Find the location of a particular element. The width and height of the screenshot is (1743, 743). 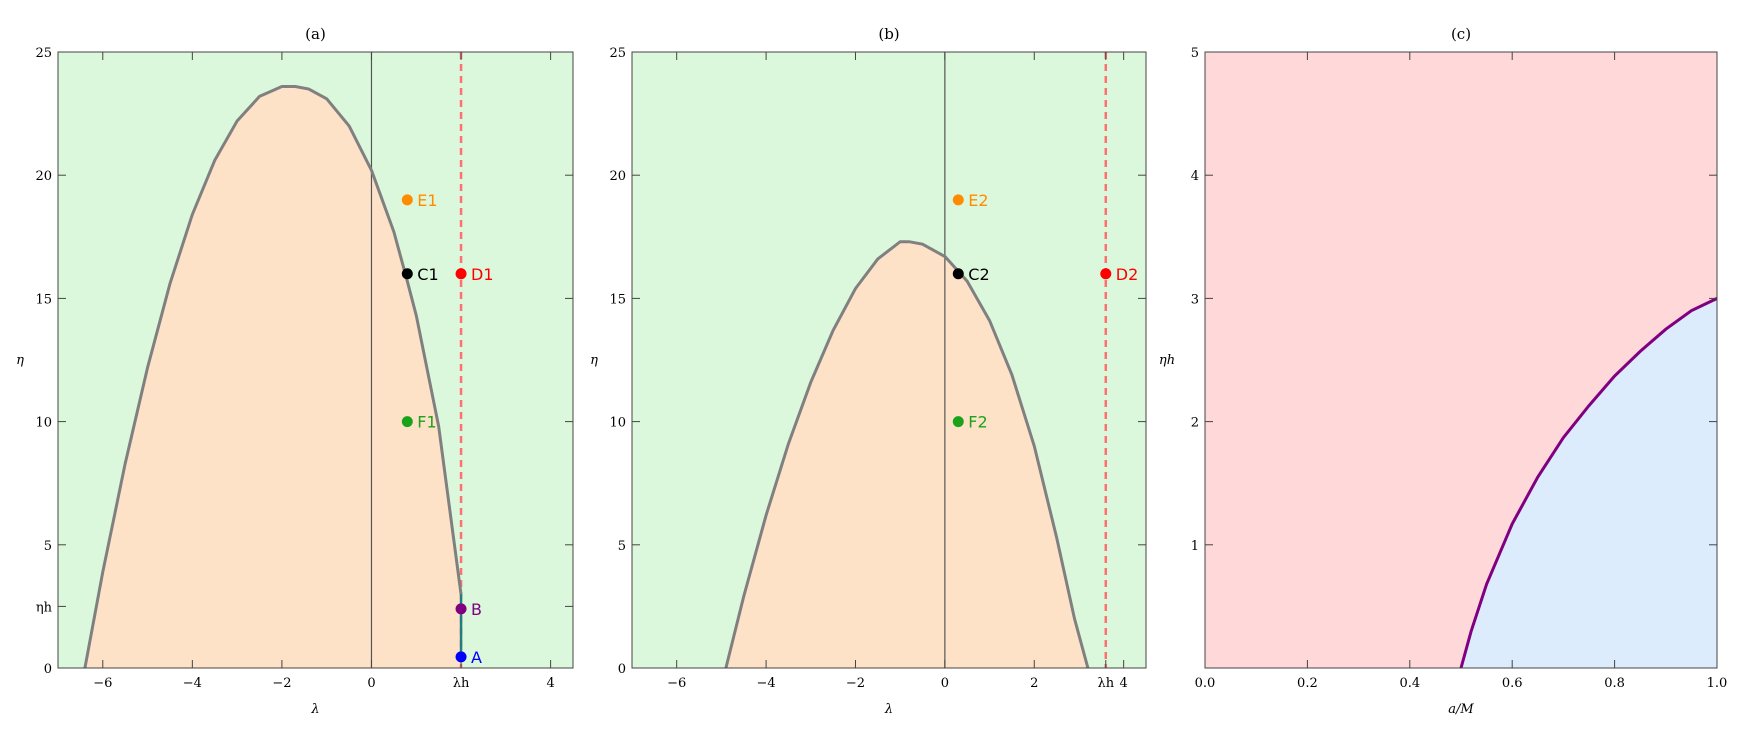

point-b is located at coordinates (461, 609).